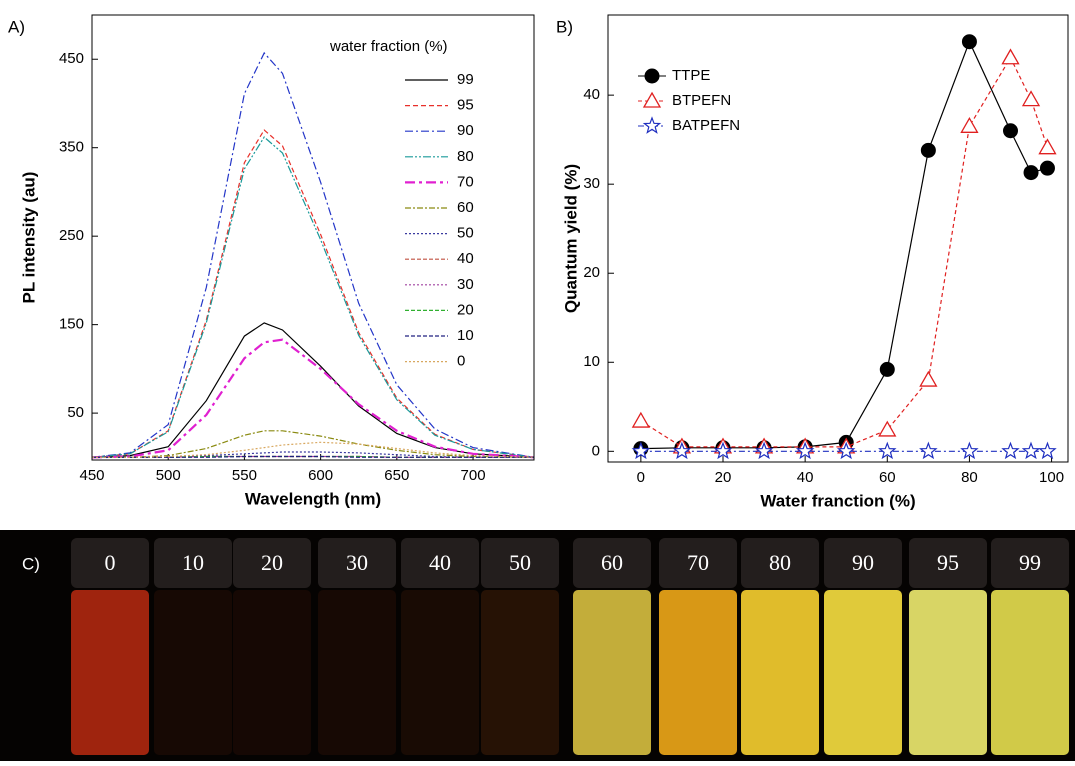 The height and width of the screenshot is (766, 1075). I want to click on vial-label: 60, so click(612, 562).